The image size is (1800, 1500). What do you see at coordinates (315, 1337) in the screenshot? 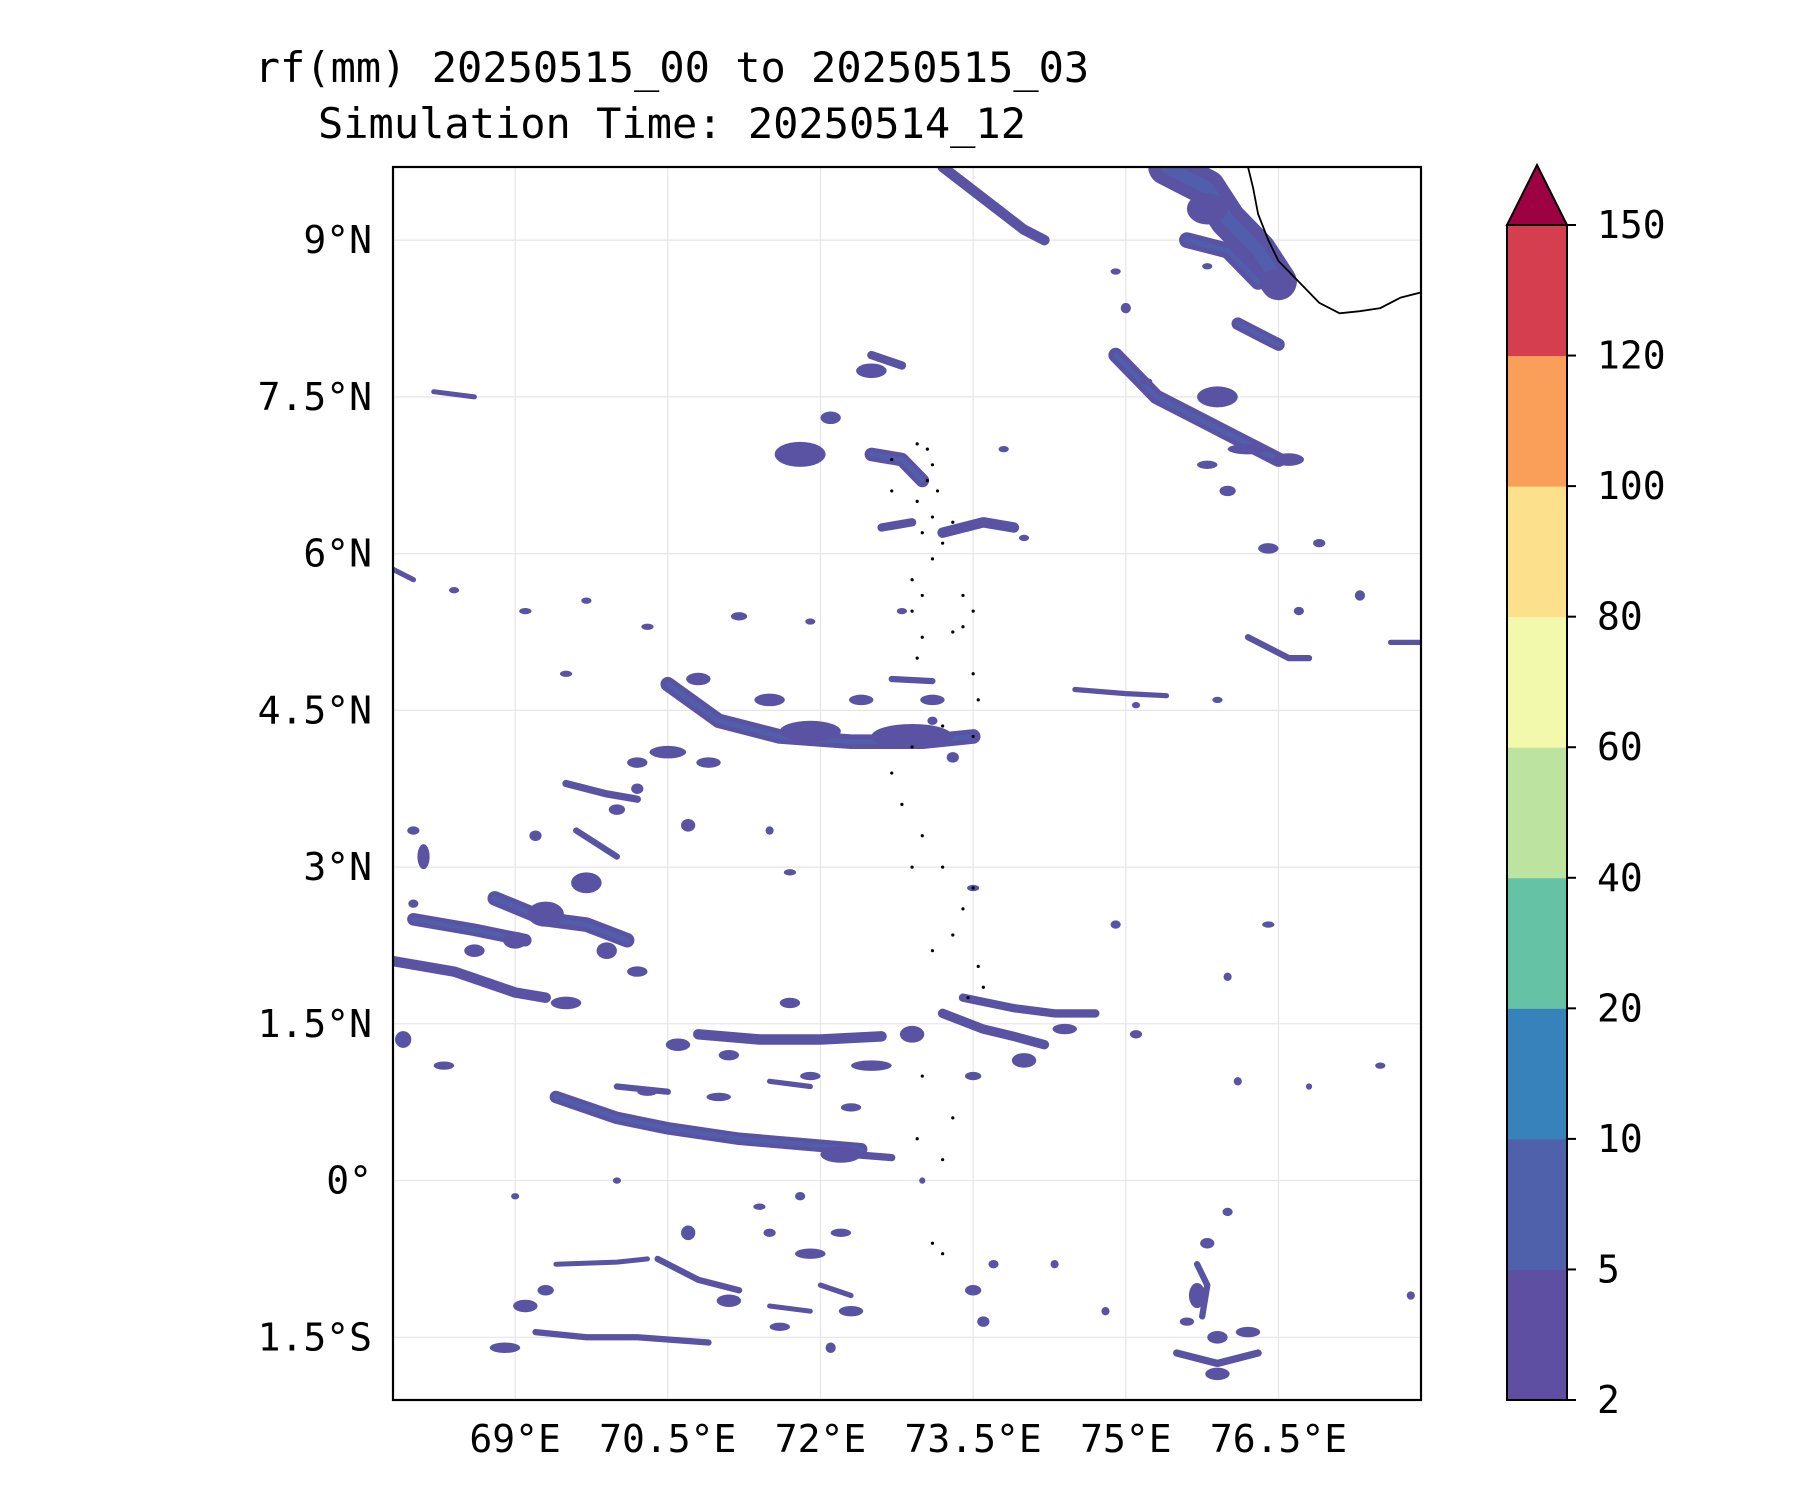
I see `y-tick-label: 1.5°S` at bounding box center [315, 1337].